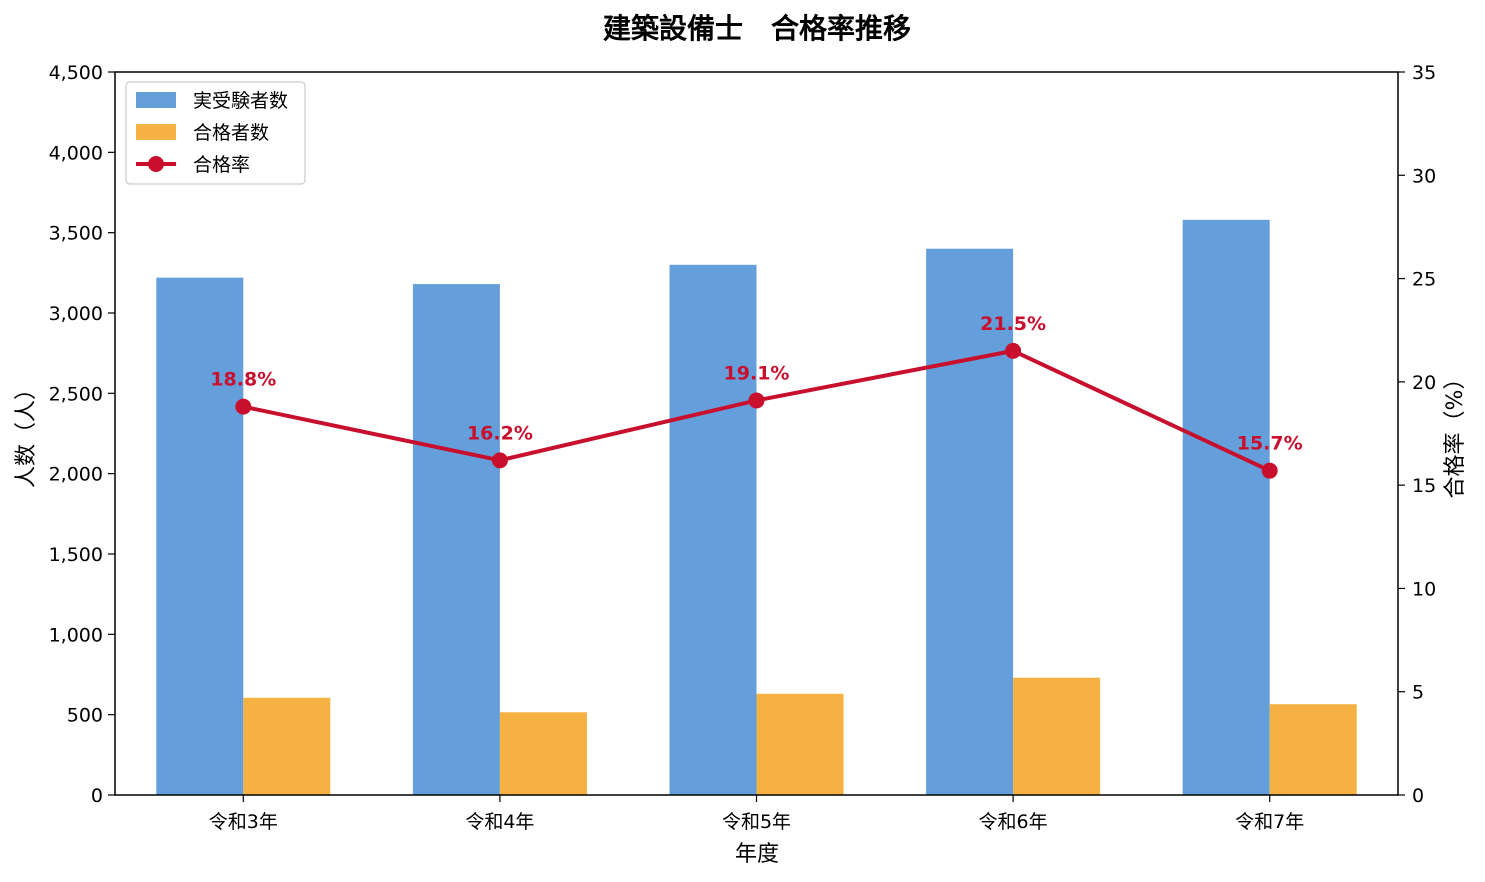 The height and width of the screenshot is (882, 1485). What do you see at coordinates (76, 555) in the screenshot?
I see `y-tick-label: 1,500` at bounding box center [76, 555].